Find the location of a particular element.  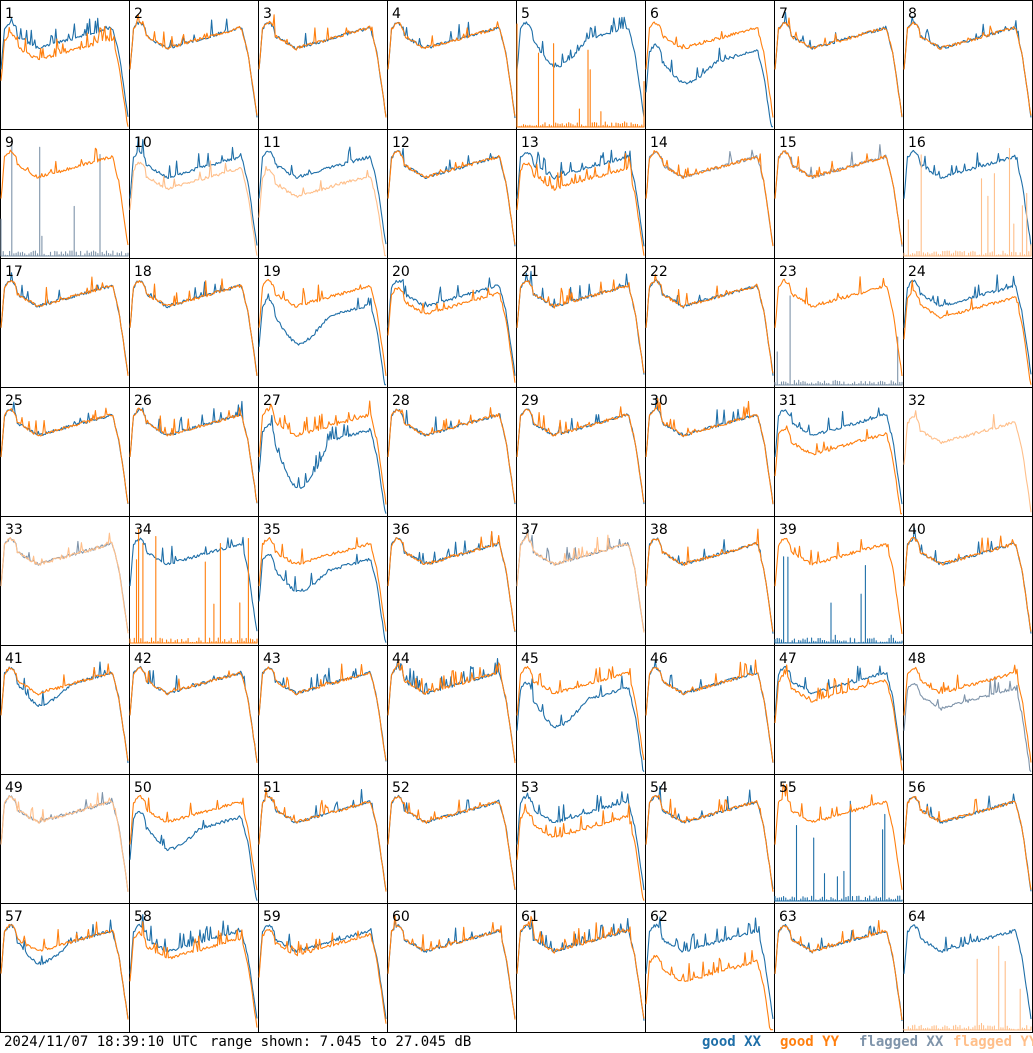

panel-label: 17 is located at coordinates (14, 272).